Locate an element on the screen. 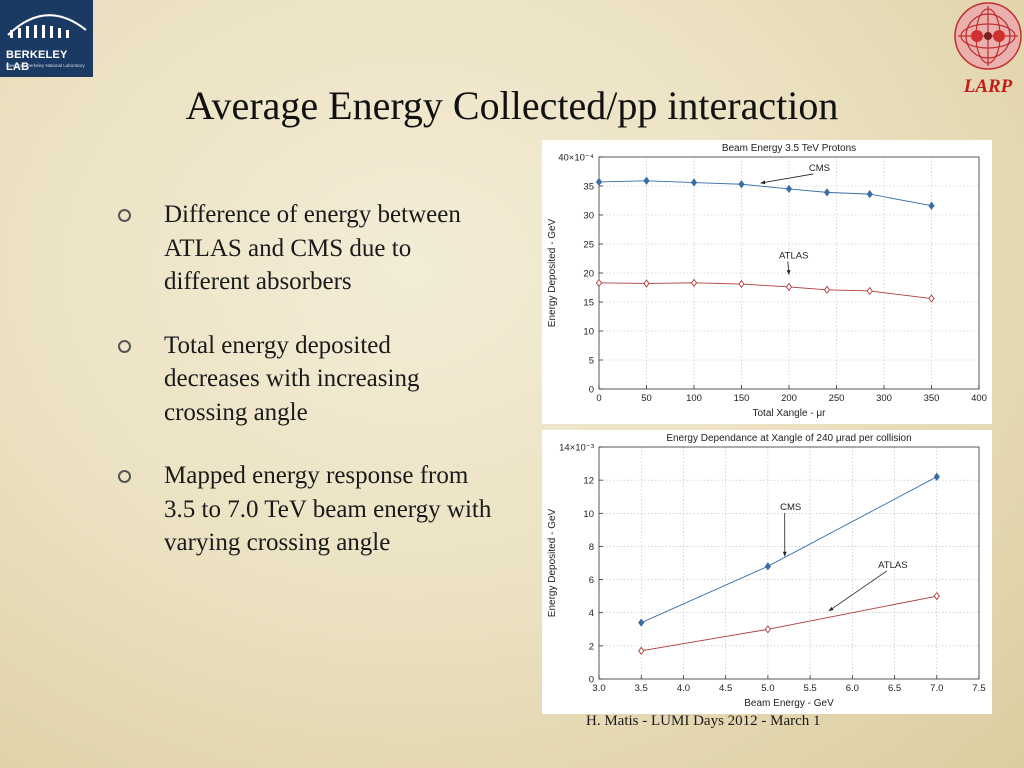 The image size is (1024, 768). x-tick-label: 50 is located at coordinates (646, 398).